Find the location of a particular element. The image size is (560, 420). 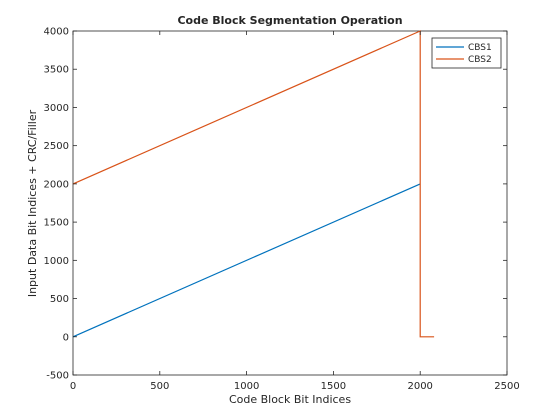

legend-box is located at coordinates (466, 53).